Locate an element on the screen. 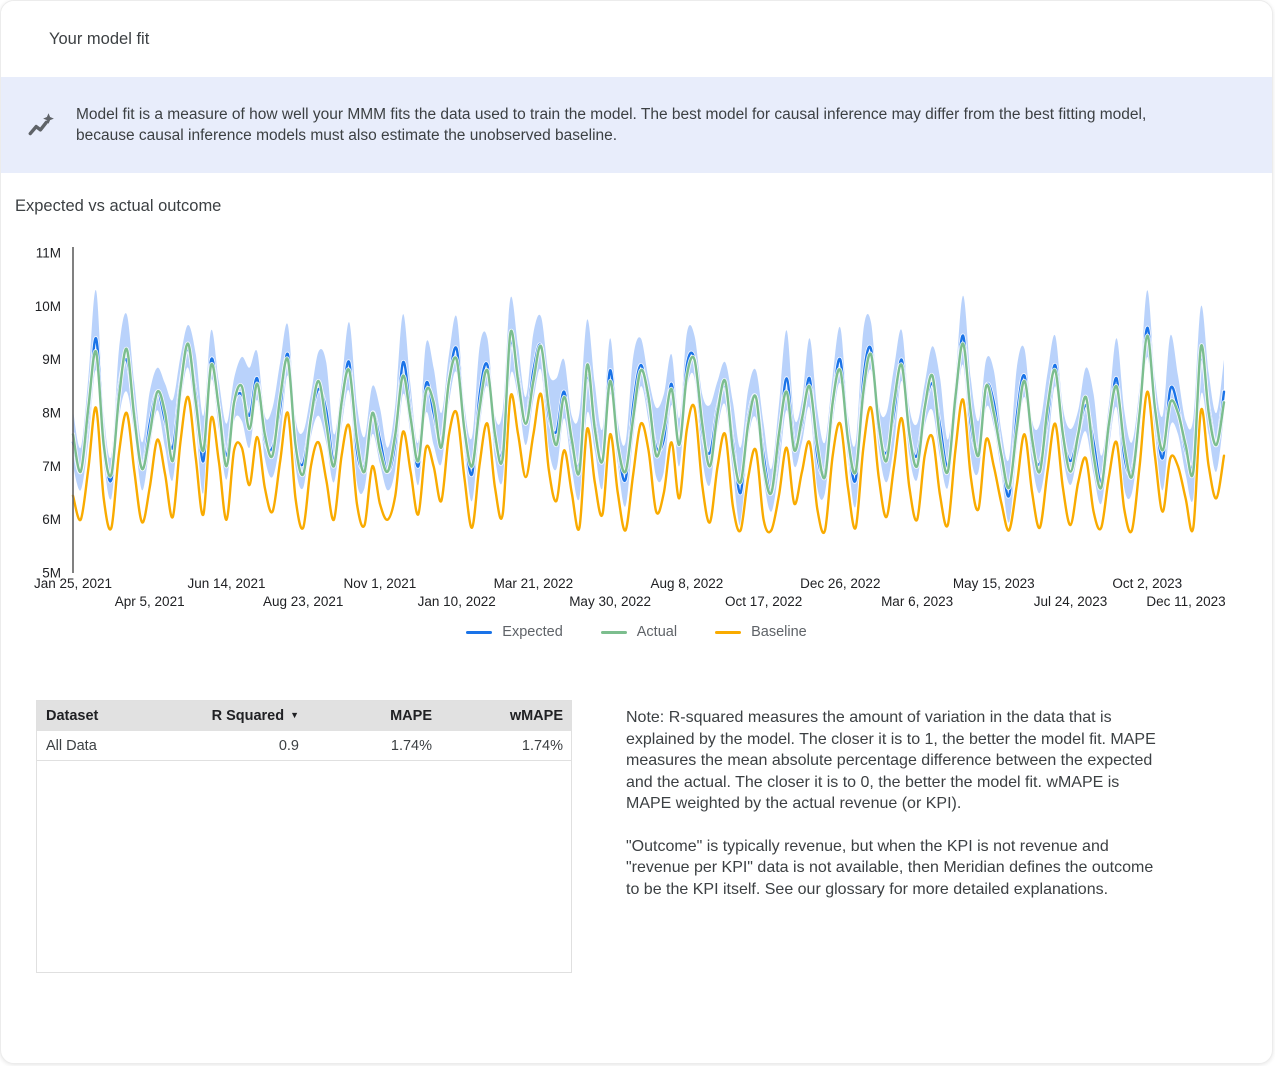  legend-item-actual: Actual is located at coordinates (639, 632).